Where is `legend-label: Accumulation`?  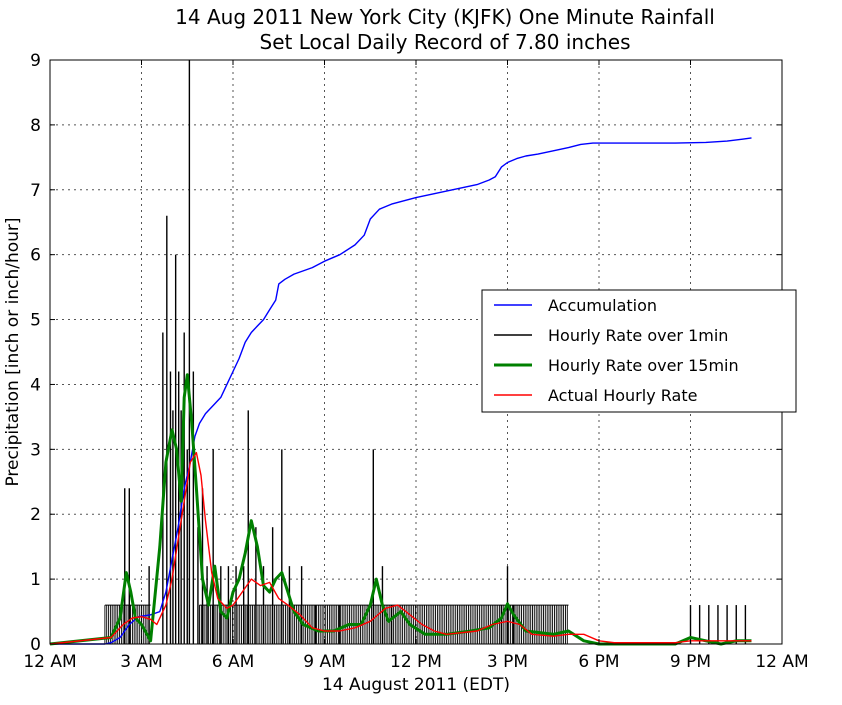
legend-label: Accumulation is located at coordinates (602, 305).